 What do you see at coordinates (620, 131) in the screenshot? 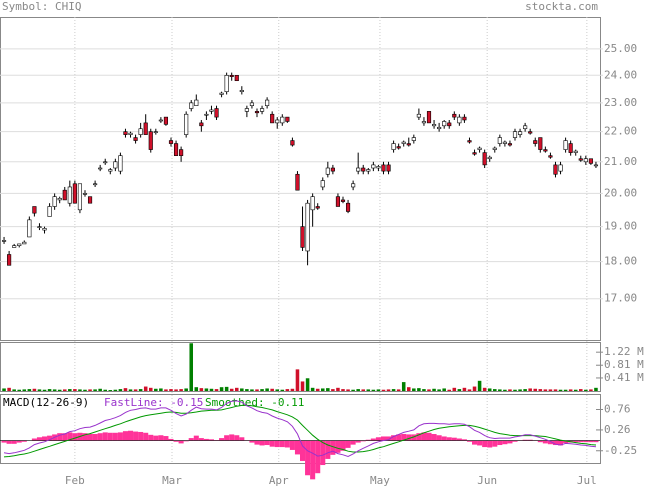
I see `y-tick-label: 22.00` at bounding box center [620, 131].